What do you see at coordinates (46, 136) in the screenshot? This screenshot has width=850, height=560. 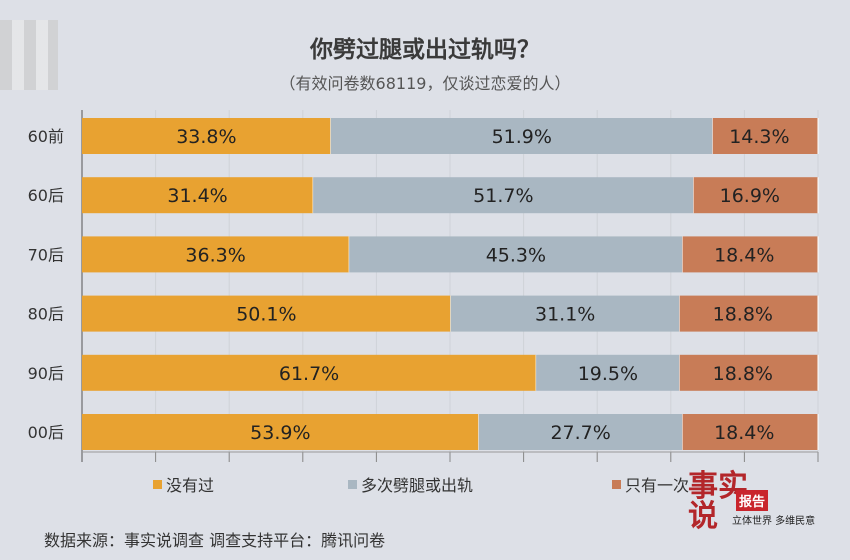 I see `category-label: 60前` at bounding box center [46, 136].